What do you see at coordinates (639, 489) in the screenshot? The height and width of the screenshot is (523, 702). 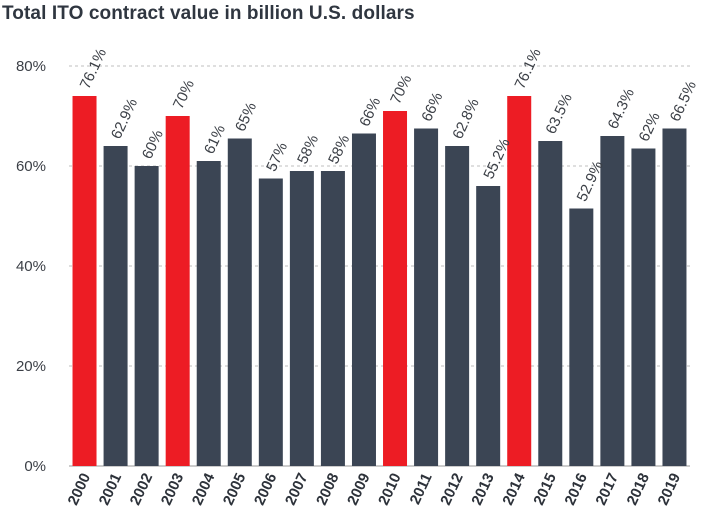 I see `x-tick-label-2018: 2018` at bounding box center [639, 489].